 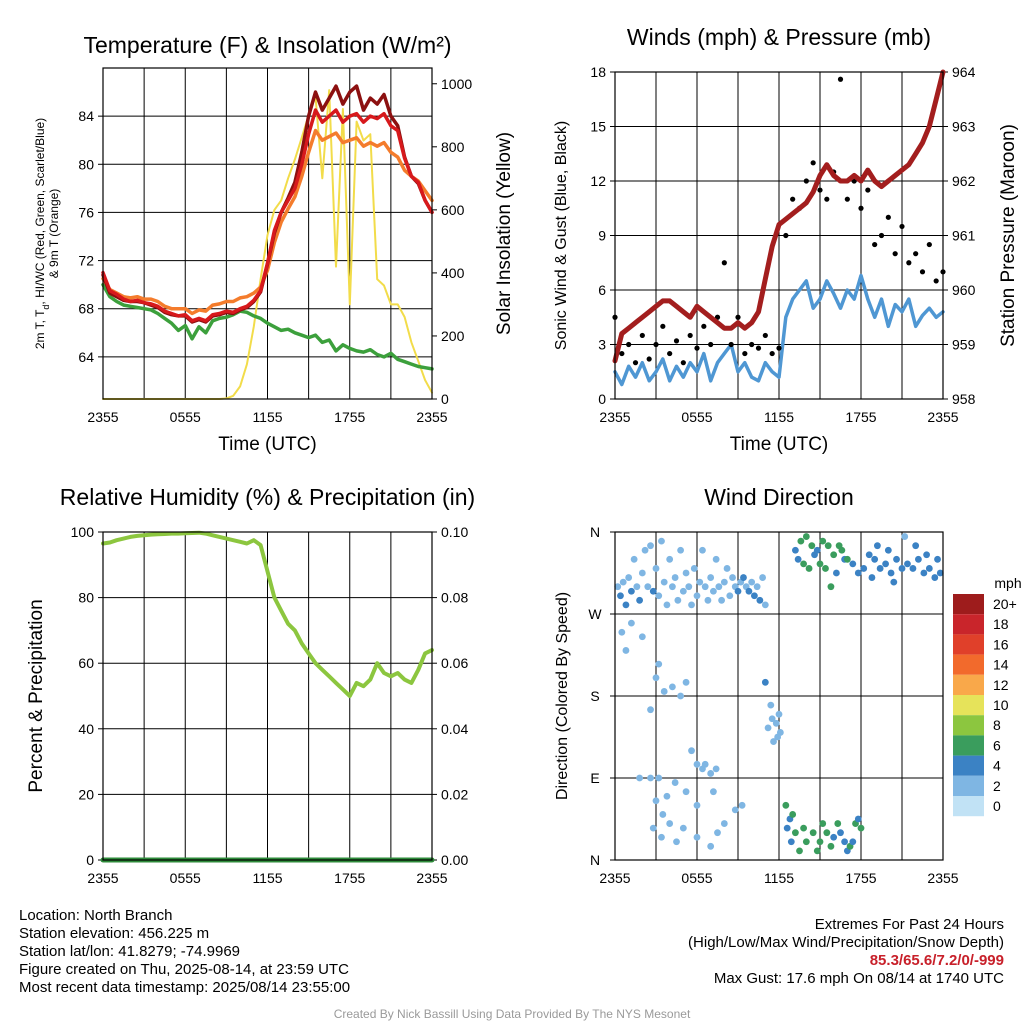 I want to click on legend-label: 10, so click(x=1001, y=705).